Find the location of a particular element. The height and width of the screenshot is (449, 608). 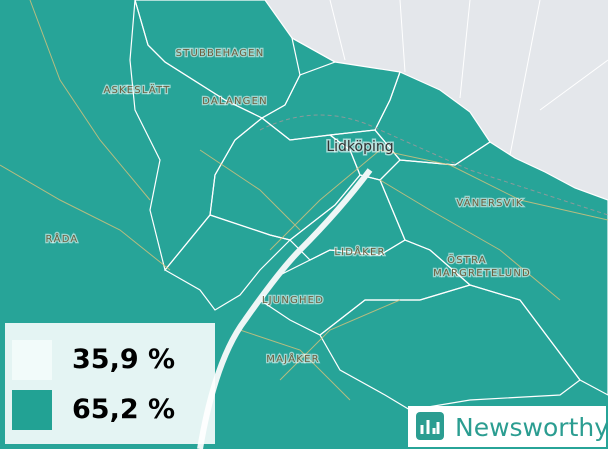

place-label: VÄNERSVIK is located at coordinates (489, 202).